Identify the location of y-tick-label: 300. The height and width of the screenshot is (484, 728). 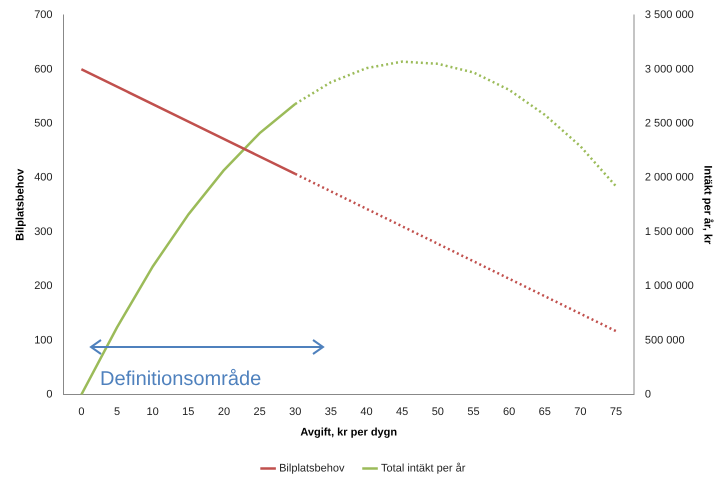
(43, 232).